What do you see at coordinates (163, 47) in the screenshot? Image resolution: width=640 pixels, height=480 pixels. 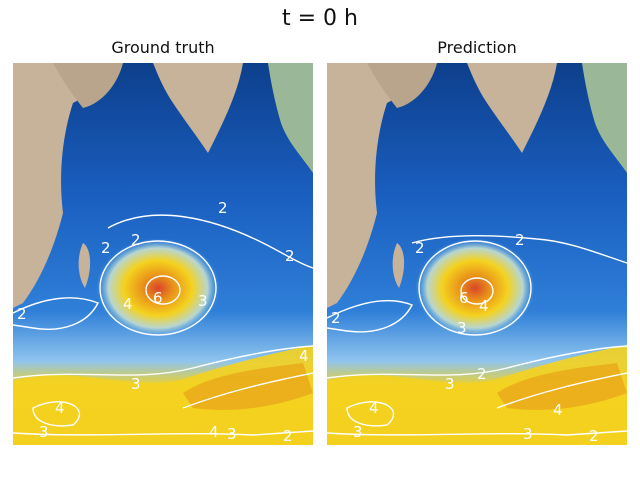 I see `ground-truth-title: Ground truth` at bounding box center [163, 47].